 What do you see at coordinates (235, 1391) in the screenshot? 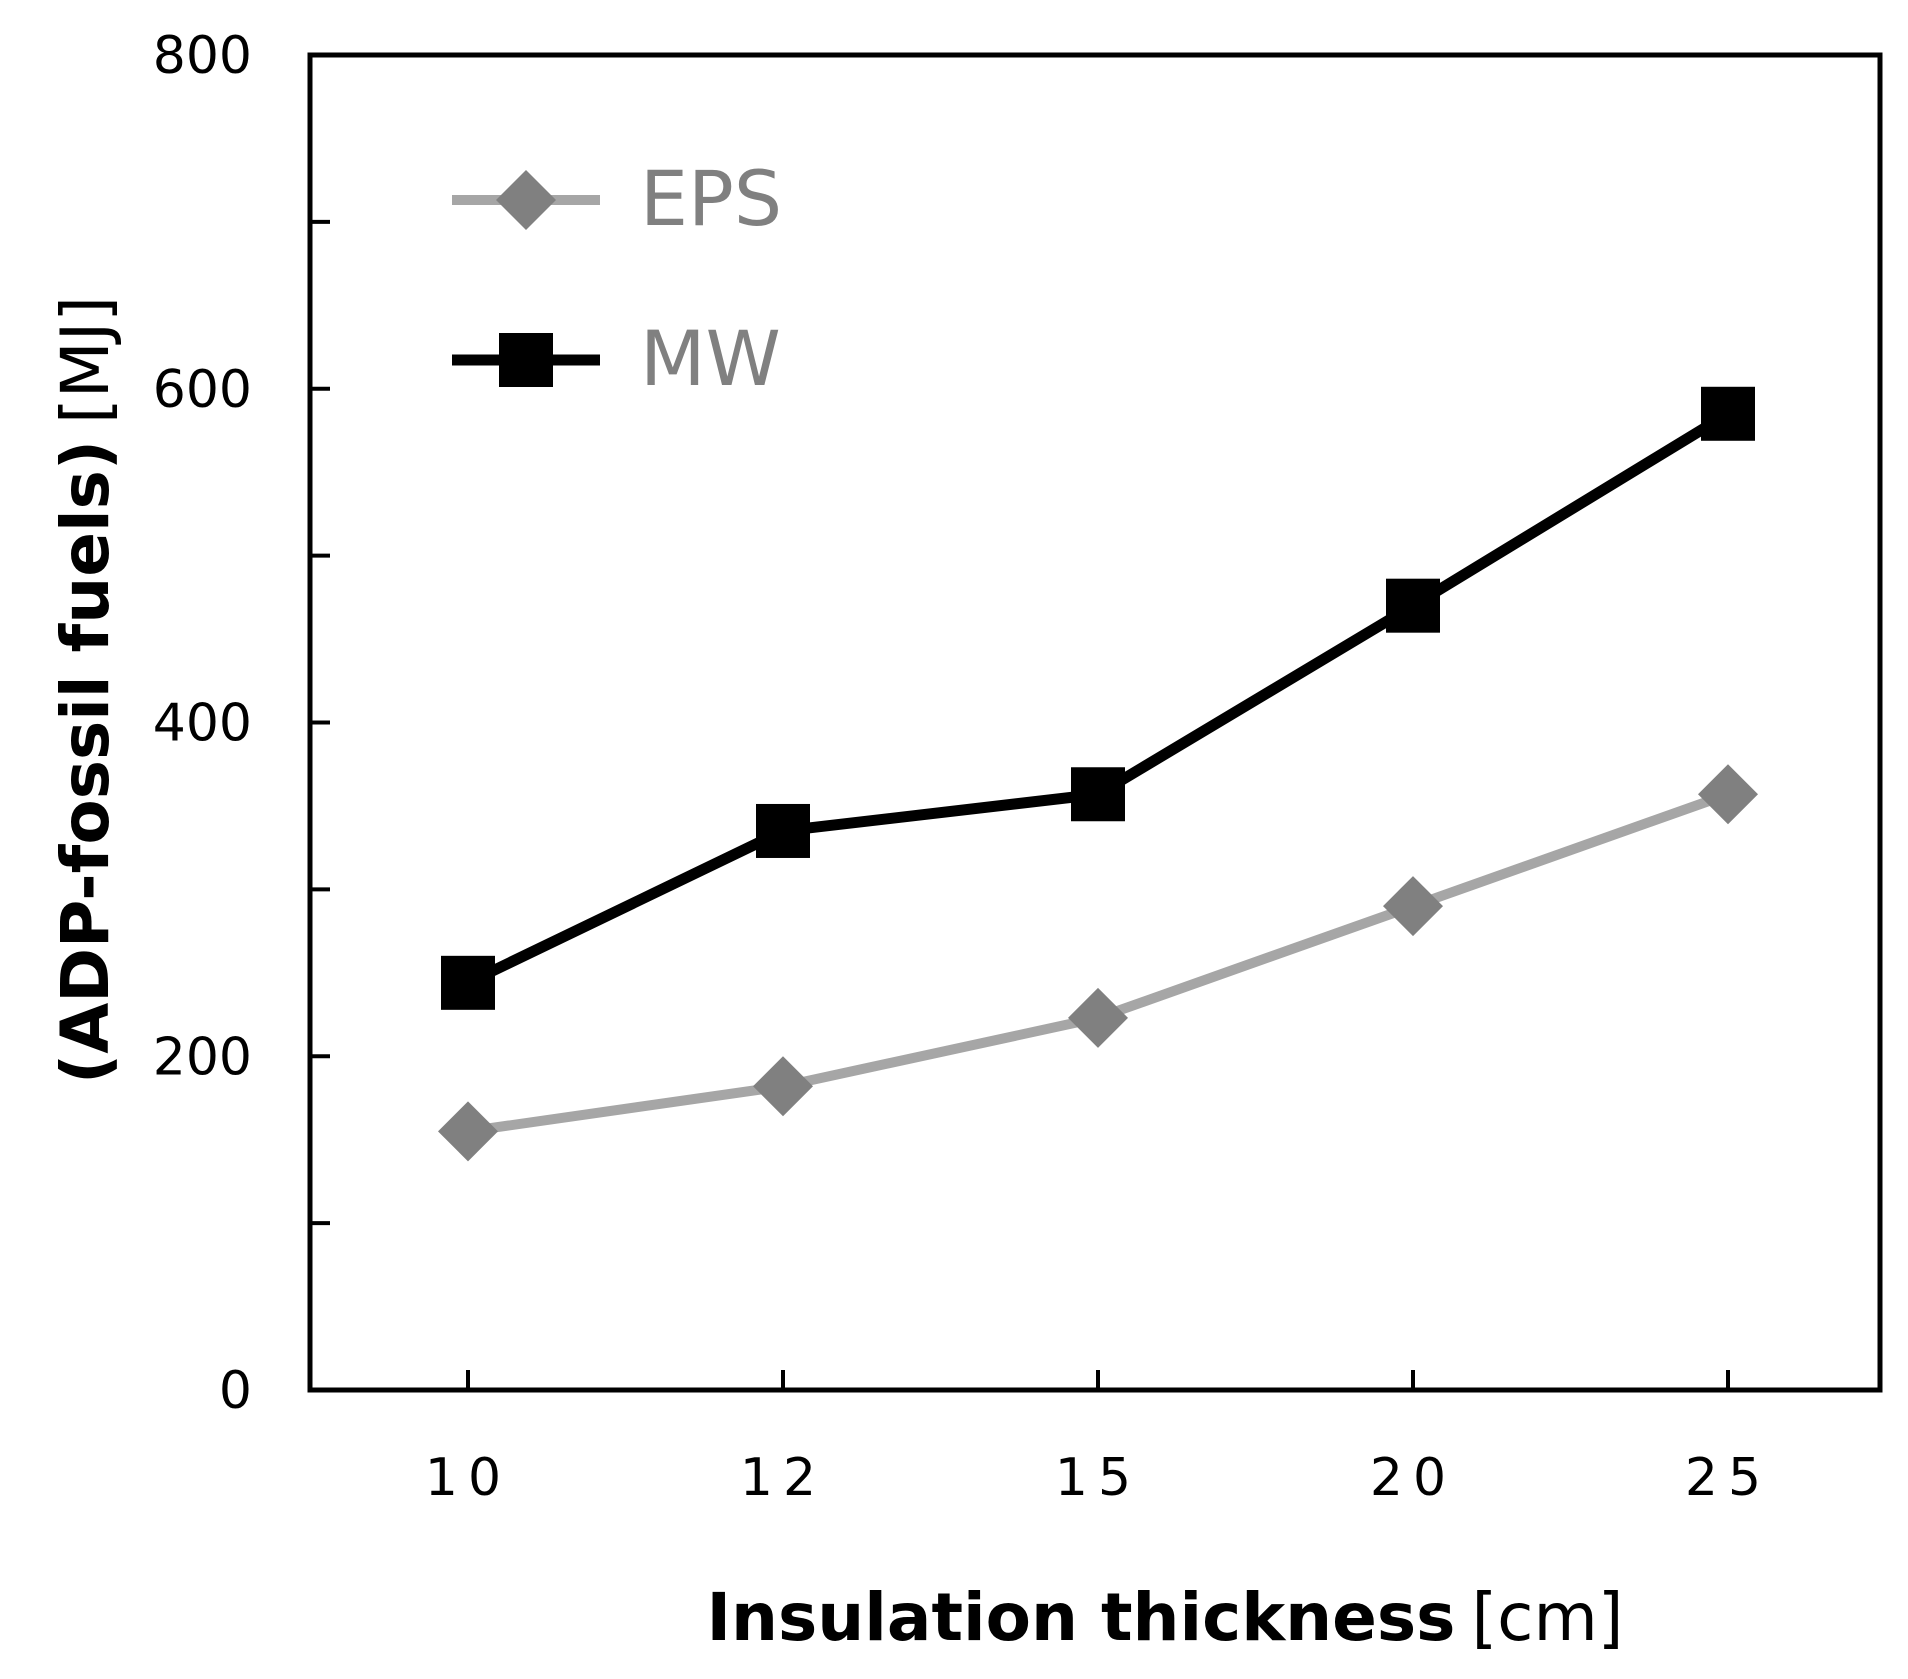
I see `y-tick-label: 0` at bounding box center [235, 1391].